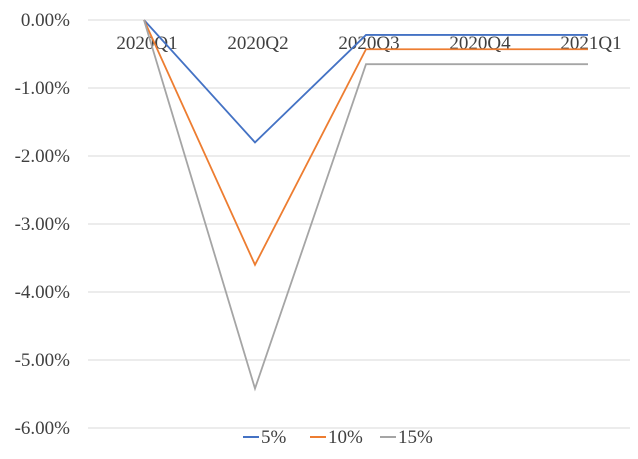  What do you see at coordinates (43, 292) in the screenshot?
I see `y-tick-label: -4.00%` at bounding box center [43, 292].